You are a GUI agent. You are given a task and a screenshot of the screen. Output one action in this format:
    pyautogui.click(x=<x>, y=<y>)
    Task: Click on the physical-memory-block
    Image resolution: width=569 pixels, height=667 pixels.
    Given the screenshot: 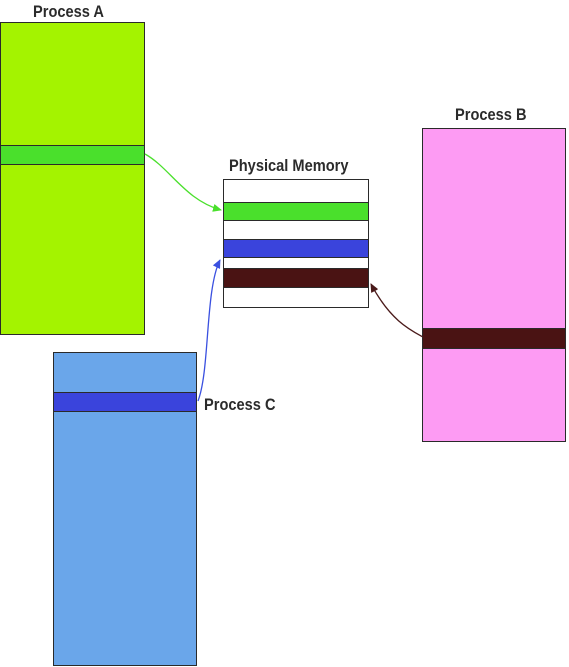 What is the action you would take?
    pyautogui.click(x=296, y=243)
    